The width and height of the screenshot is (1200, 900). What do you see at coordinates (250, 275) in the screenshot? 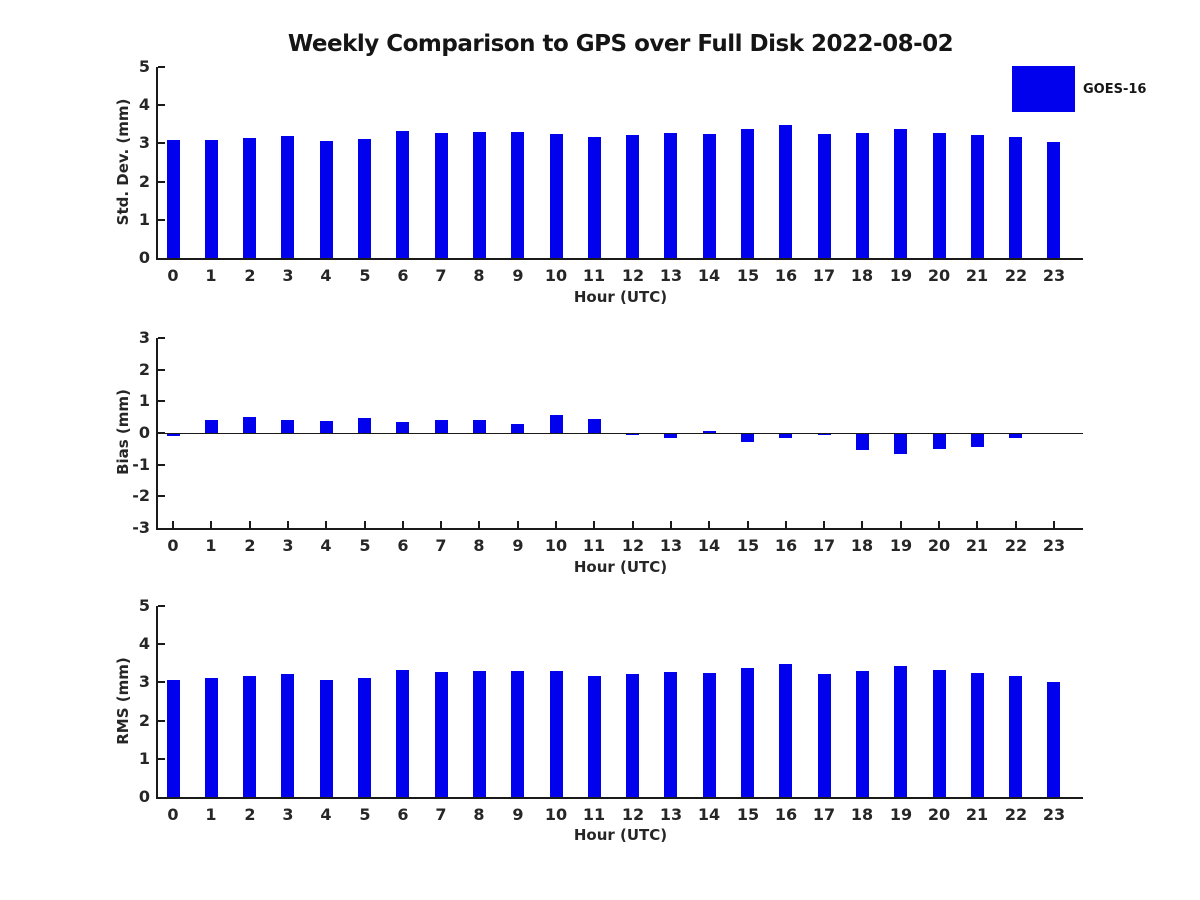
I see `x-tick-label: 2` at bounding box center [250, 275].